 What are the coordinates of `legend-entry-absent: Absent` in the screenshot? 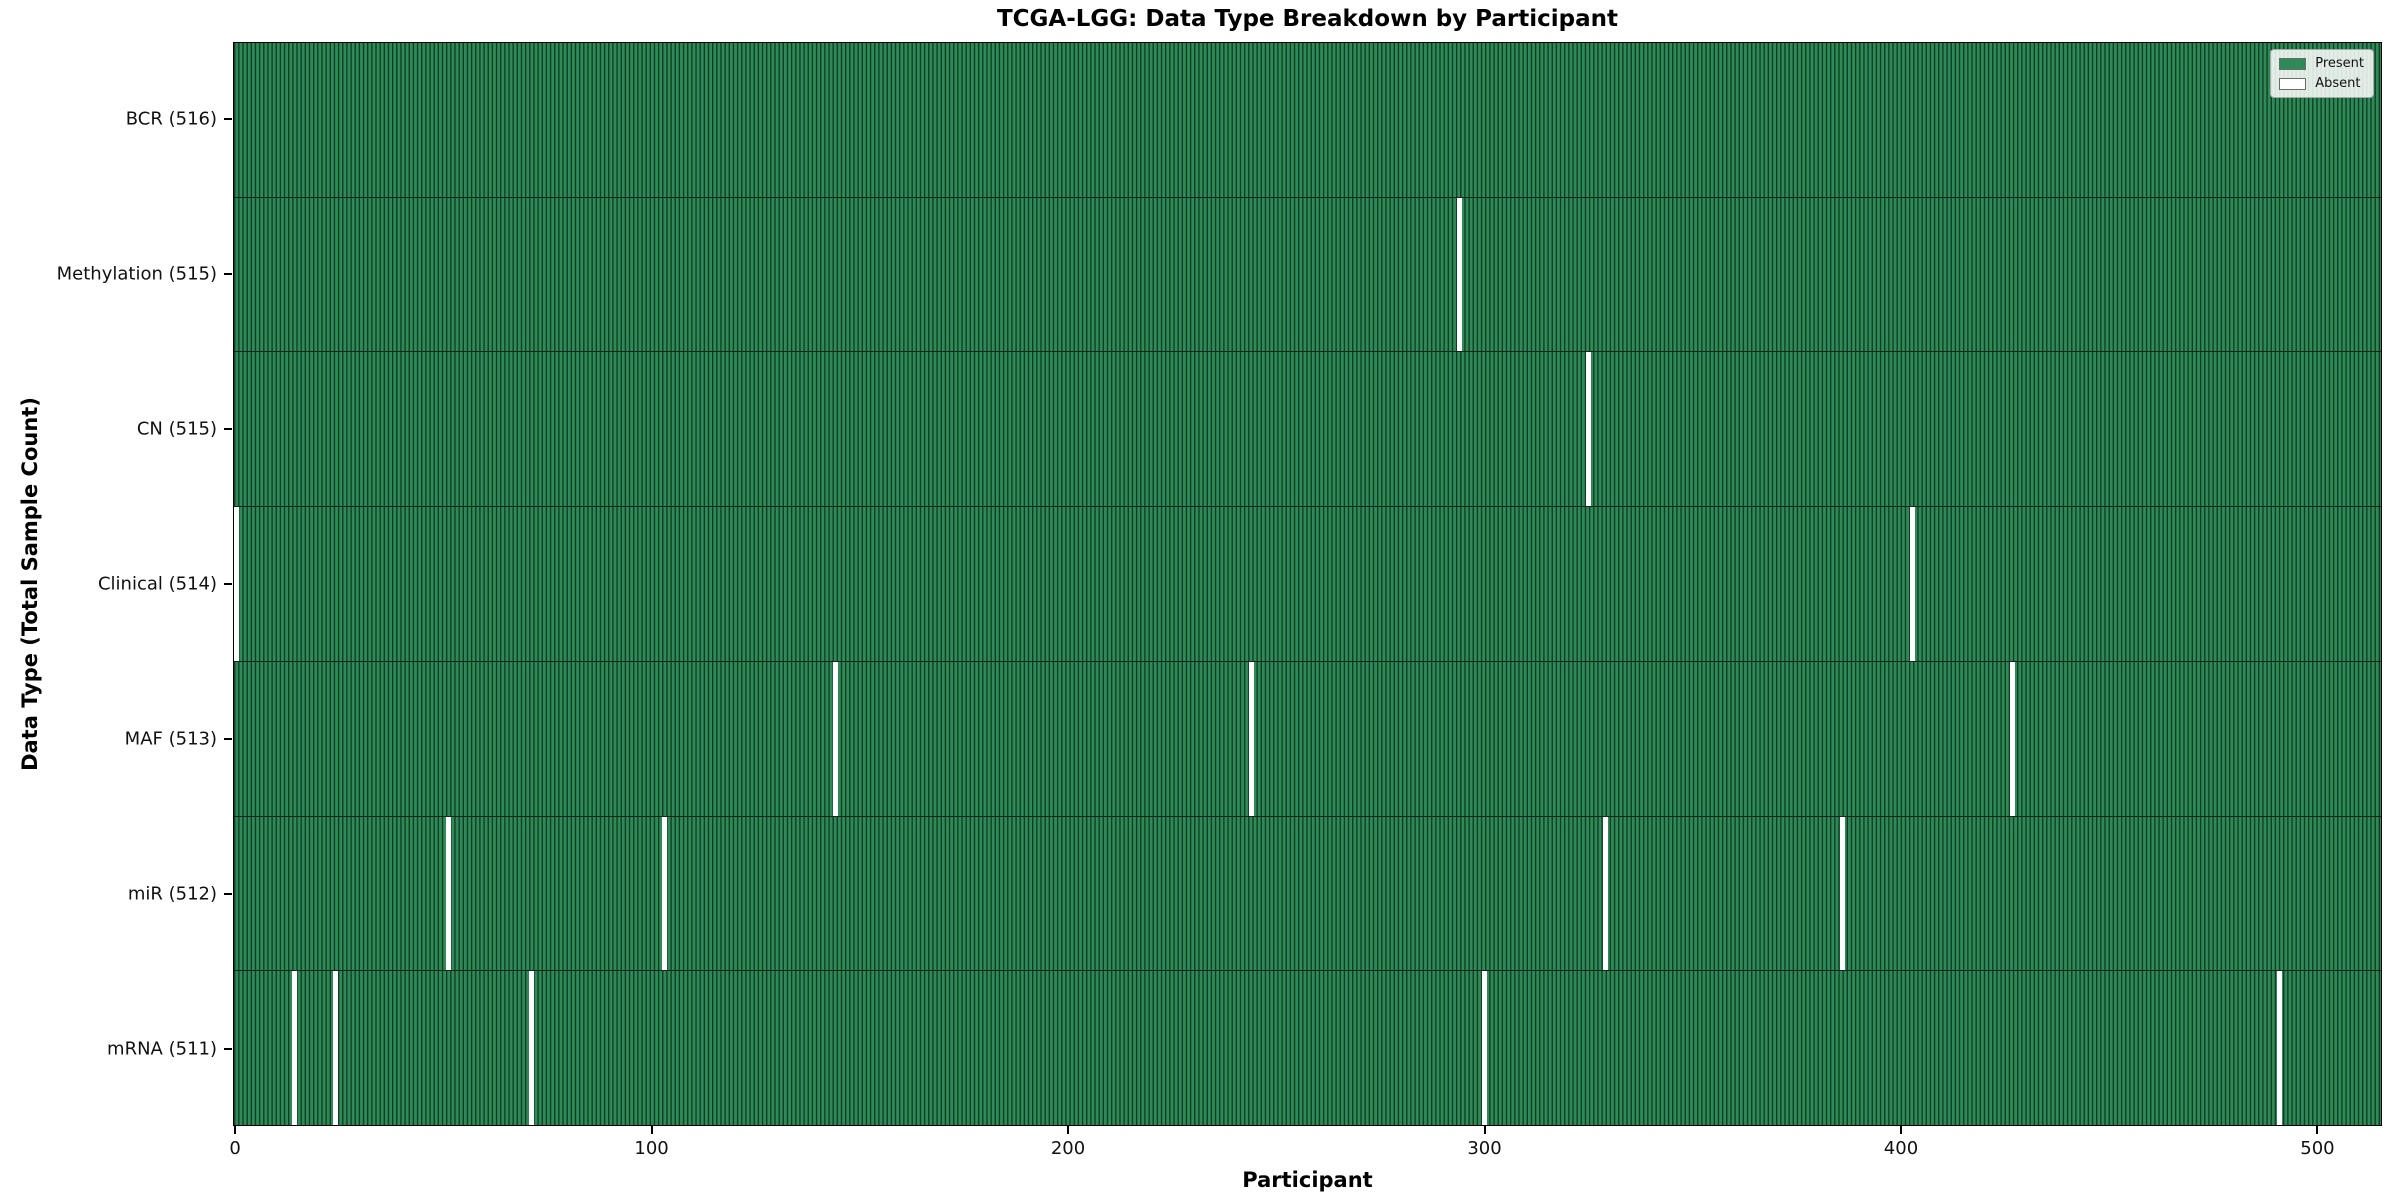 It's located at (2321, 83).